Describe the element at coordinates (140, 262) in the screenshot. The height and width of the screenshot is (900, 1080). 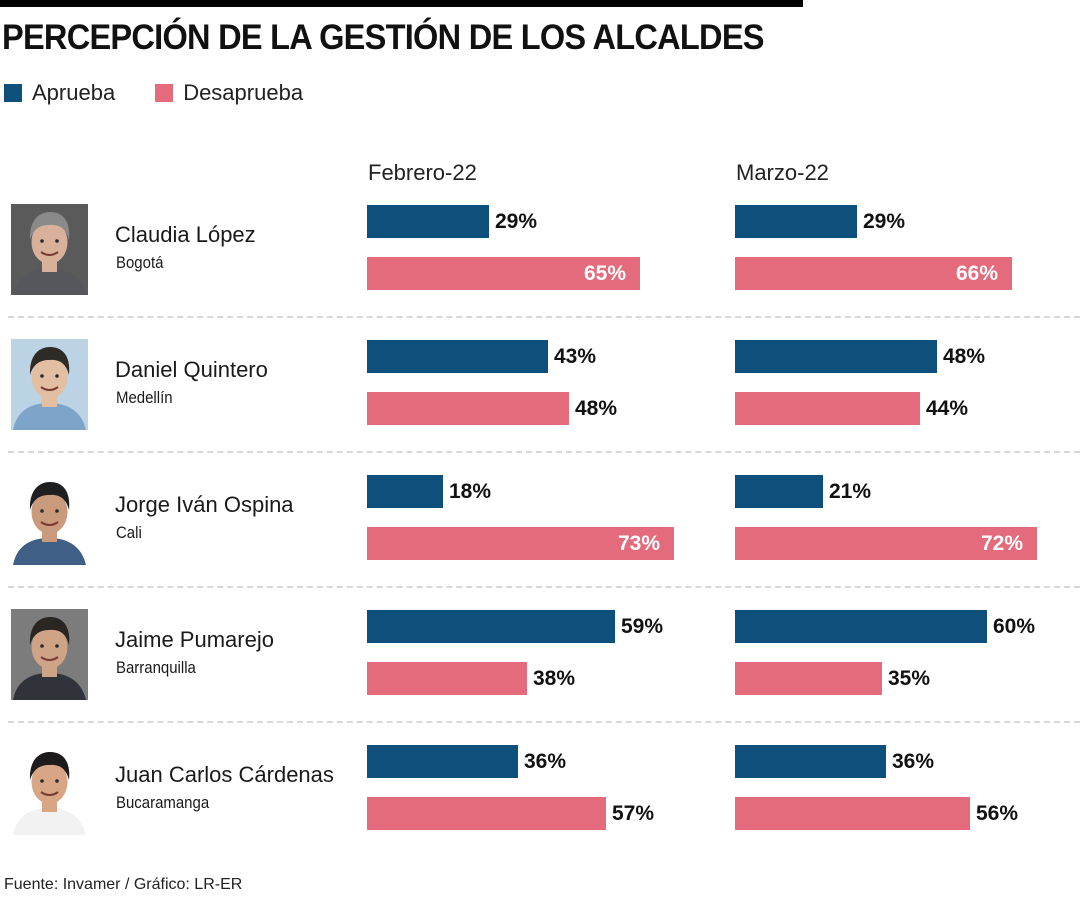
I see `mayor-city: Bogotá` at that location.